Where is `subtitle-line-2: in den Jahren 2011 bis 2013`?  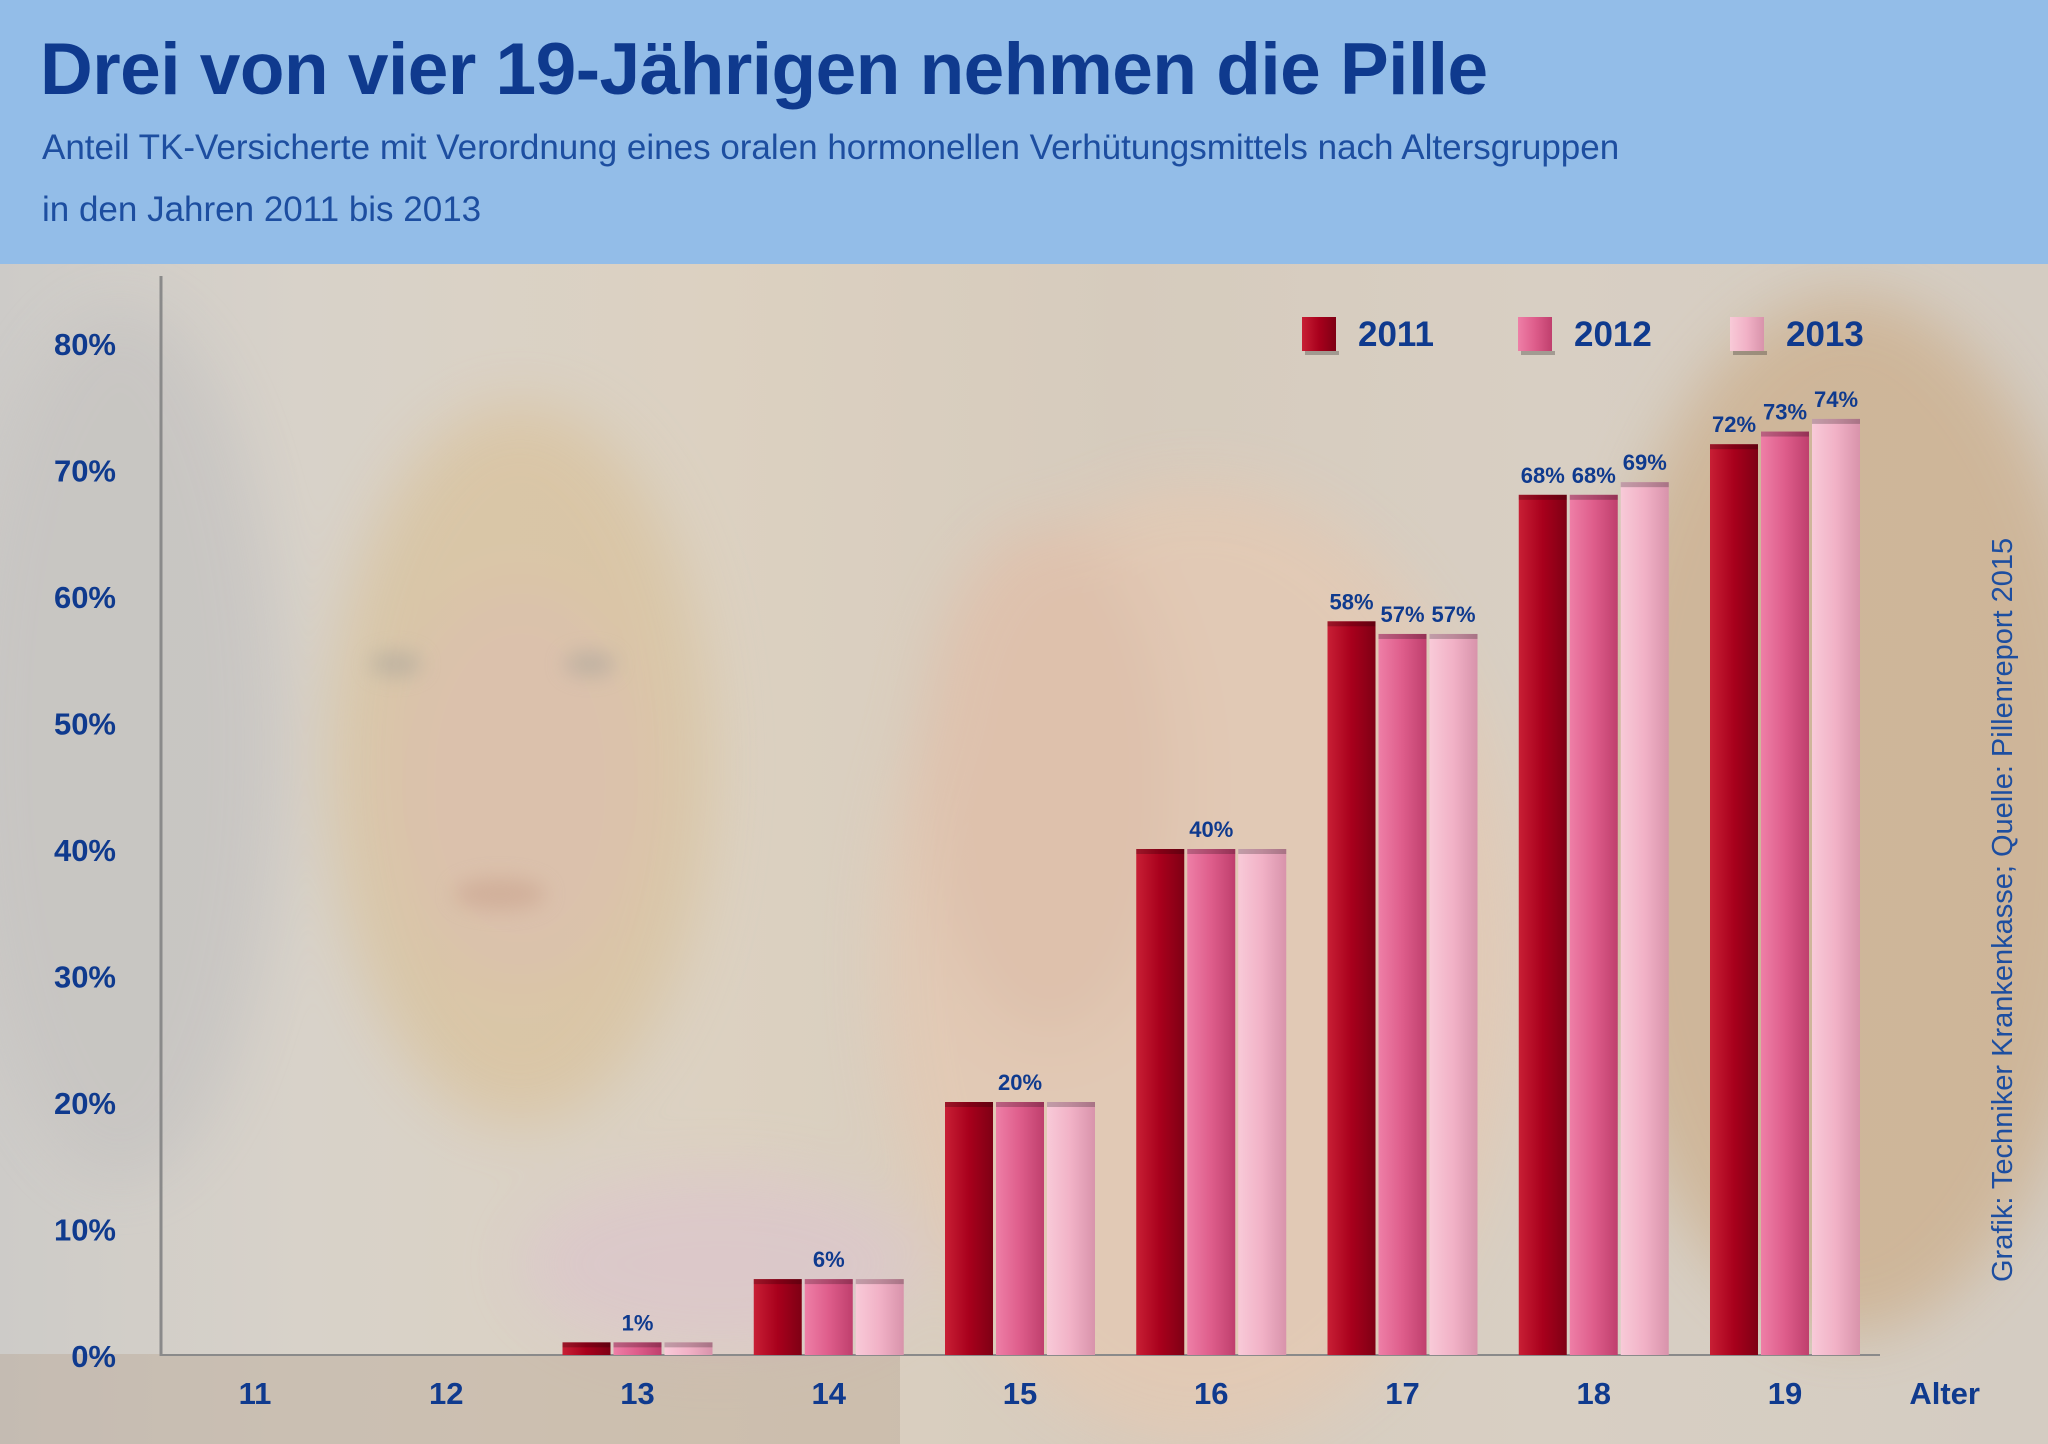
subtitle-line-2: in den Jahren 2011 bis 2013 is located at coordinates (262, 209).